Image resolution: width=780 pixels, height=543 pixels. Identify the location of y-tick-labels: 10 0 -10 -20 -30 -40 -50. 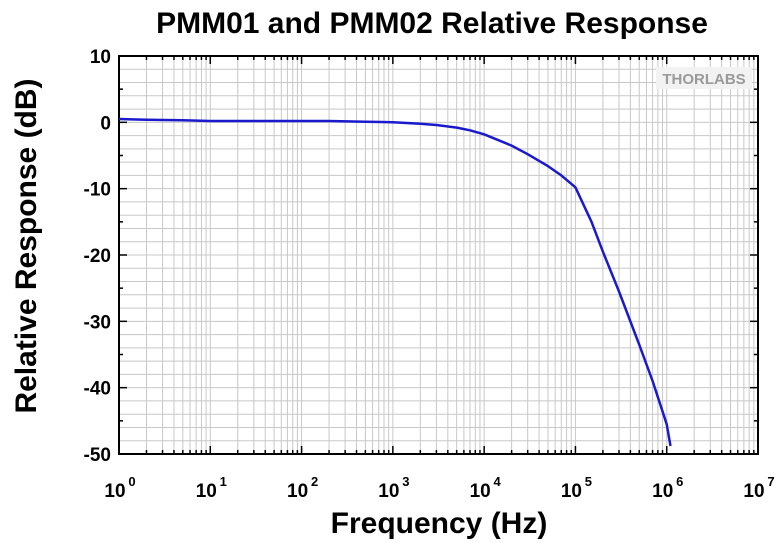
(97, 256).